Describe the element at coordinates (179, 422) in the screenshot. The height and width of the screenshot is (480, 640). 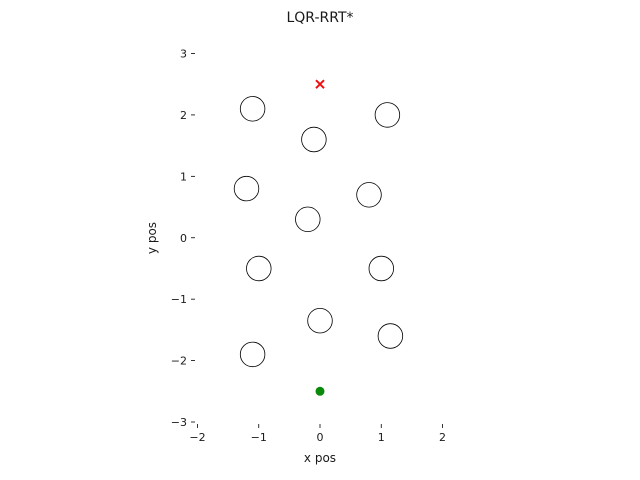
I see `y-tick-label: −3` at that location.